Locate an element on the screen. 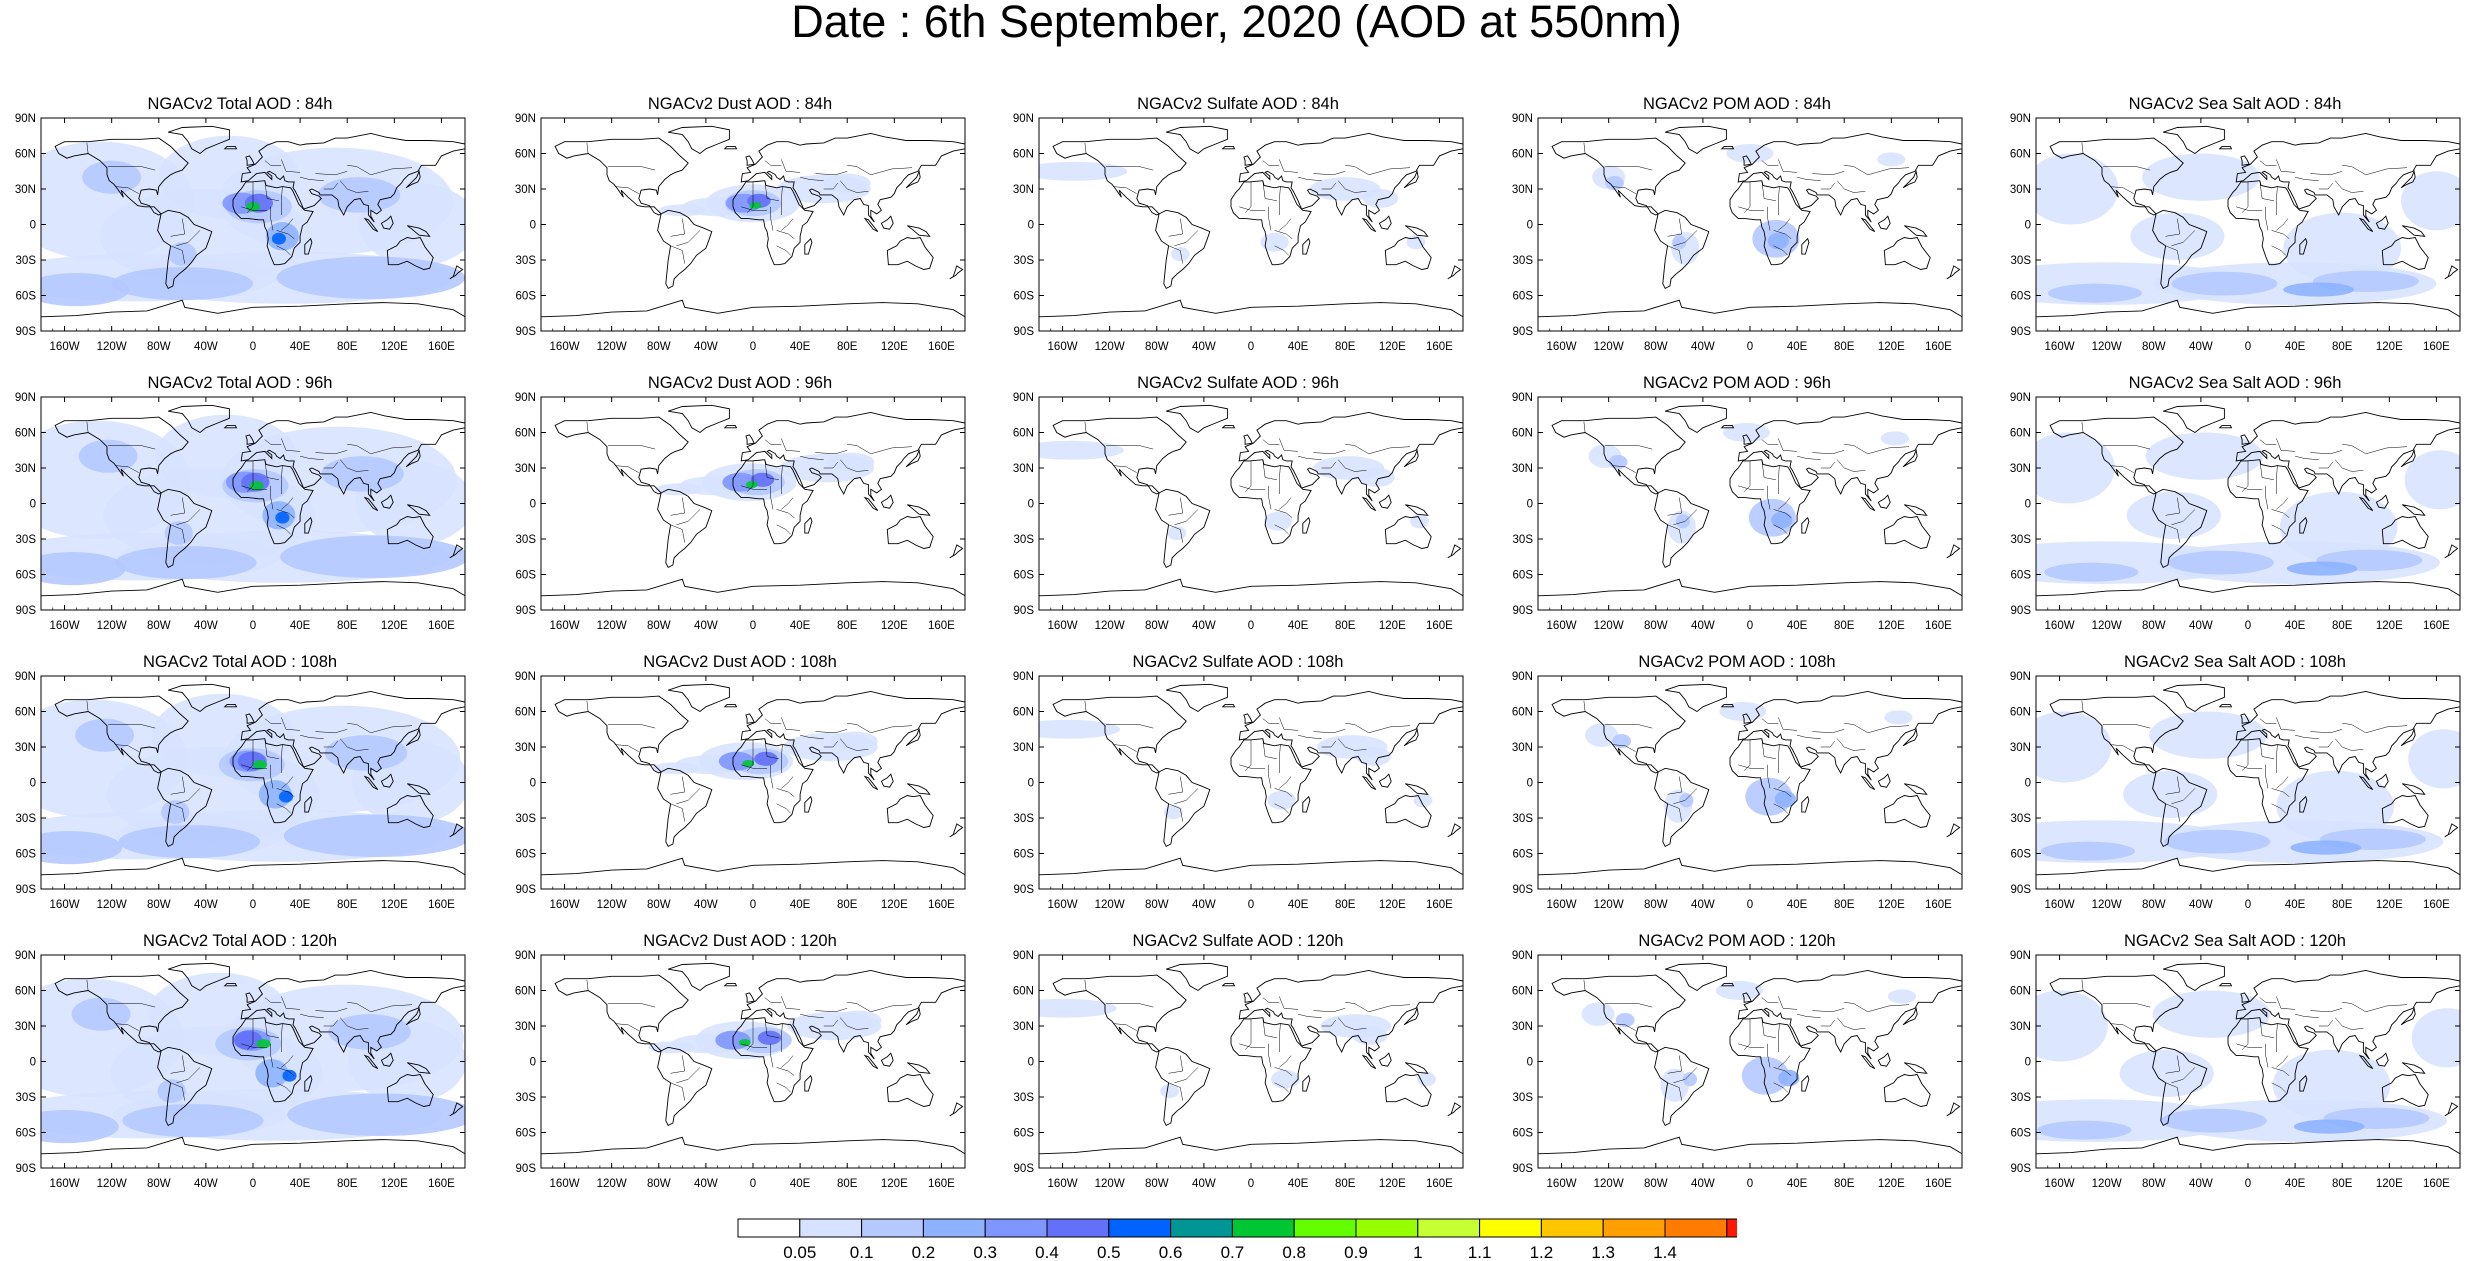  coastline-antarctica is located at coordinates (253, 594).